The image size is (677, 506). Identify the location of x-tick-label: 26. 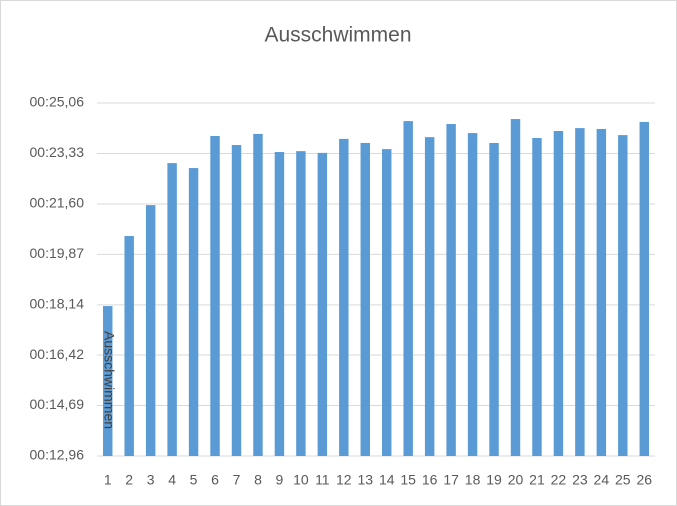
(644, 480).